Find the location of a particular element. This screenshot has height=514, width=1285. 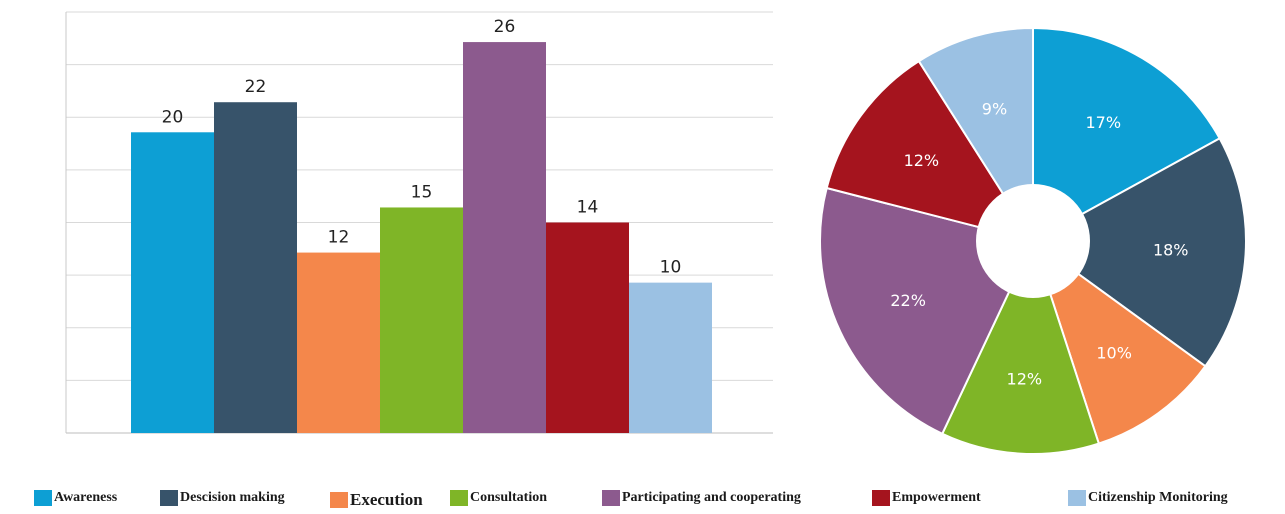

legend-label-consultation: Consultation is located at coordinates (509, 497).